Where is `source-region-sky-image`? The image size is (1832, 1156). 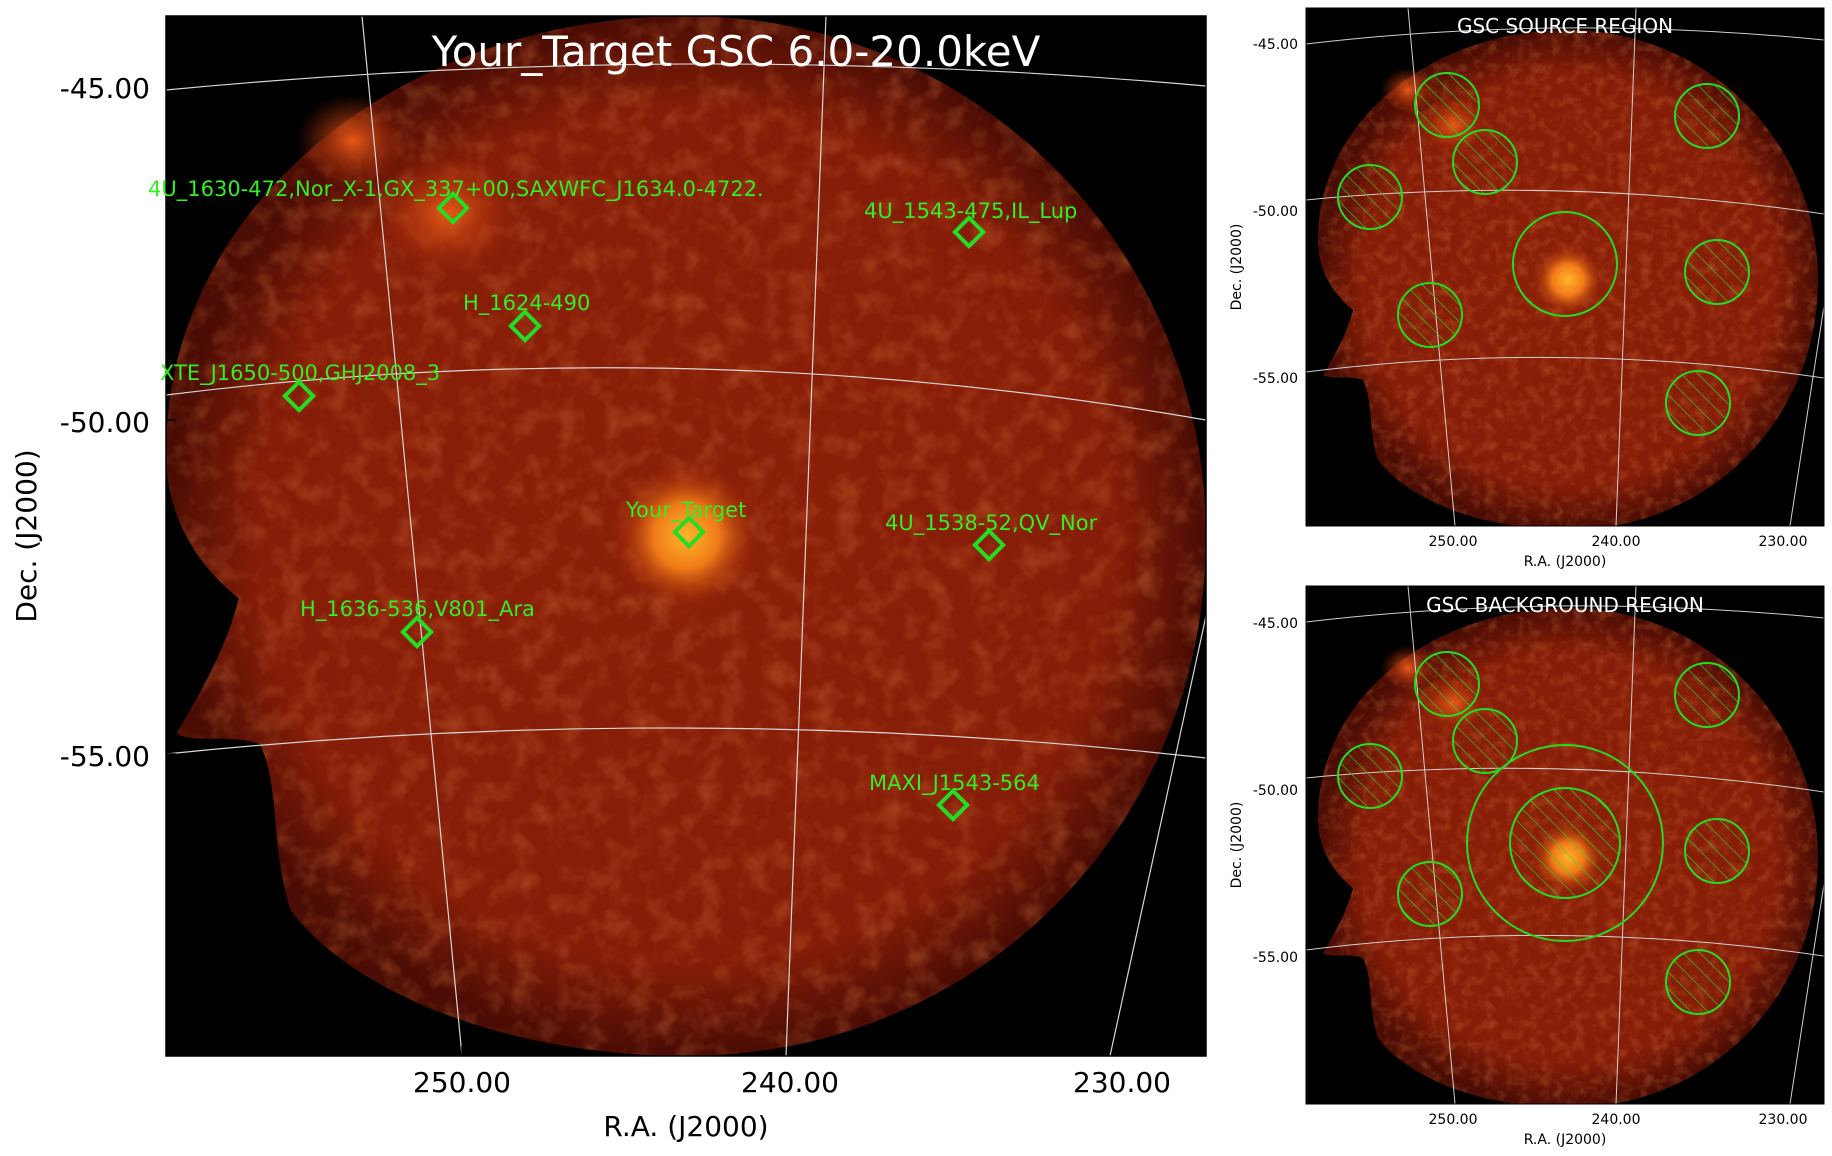 source-region-sky-image is located at coordinates (1565, 267).